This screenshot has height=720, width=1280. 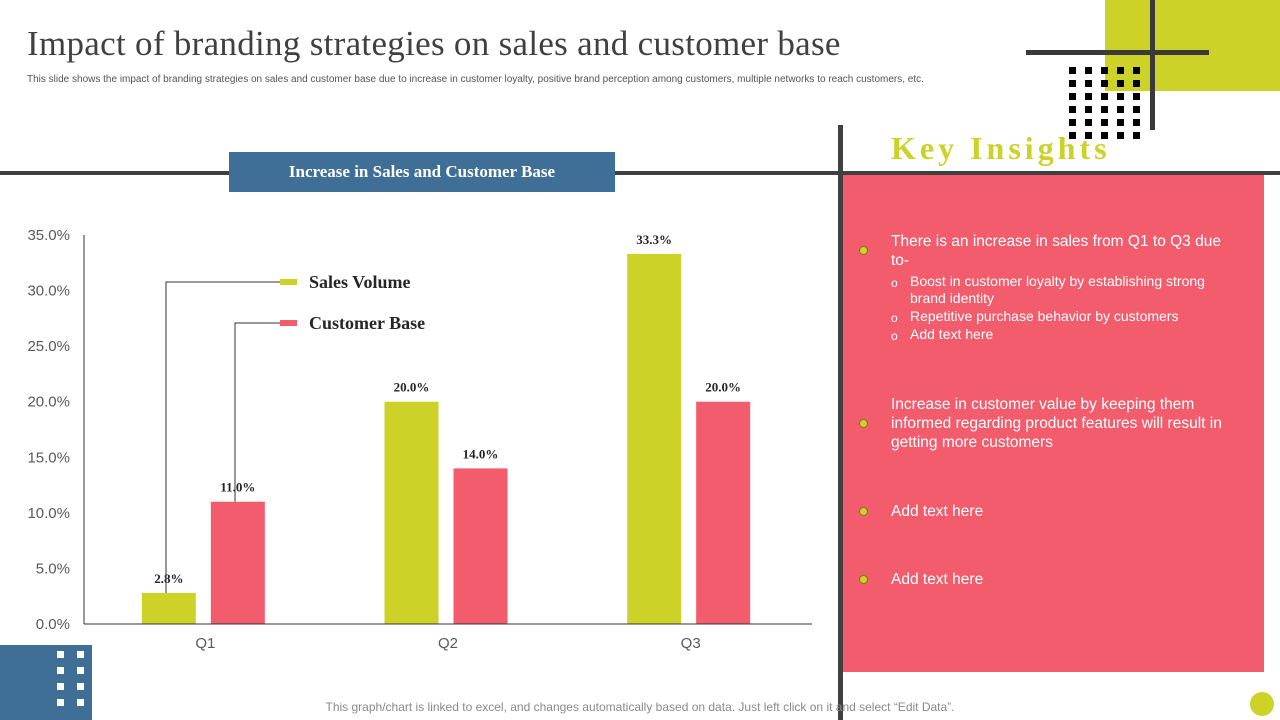 What do you see at coordinates (53, 568) in the screenshot?
I see `y-tick-label: 5.0%` at bounding box center [53, 568].